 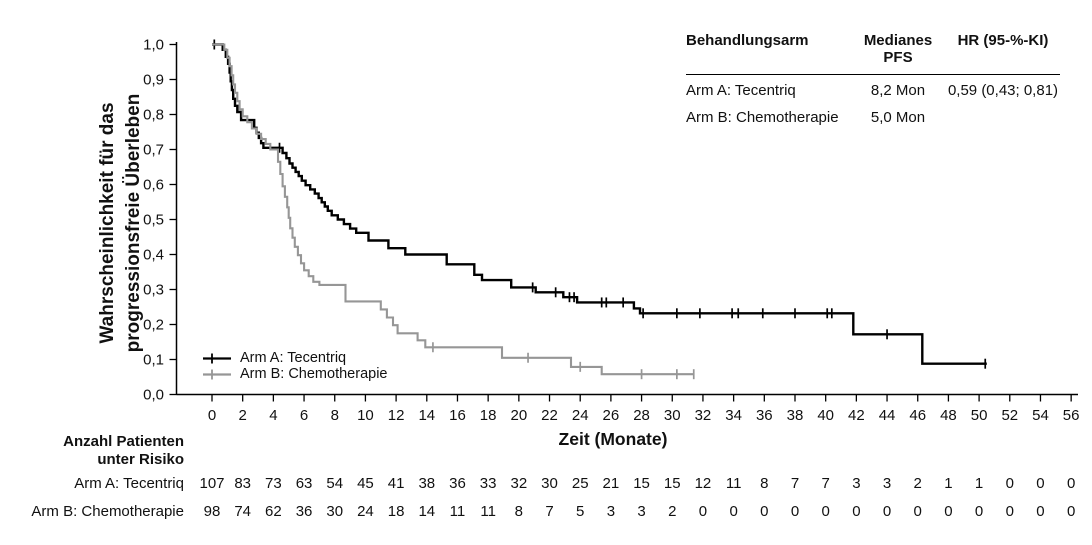 I want to click on risk-row-label-arm-a: Arm A: Tecentriq, so click(x=129, y=483).